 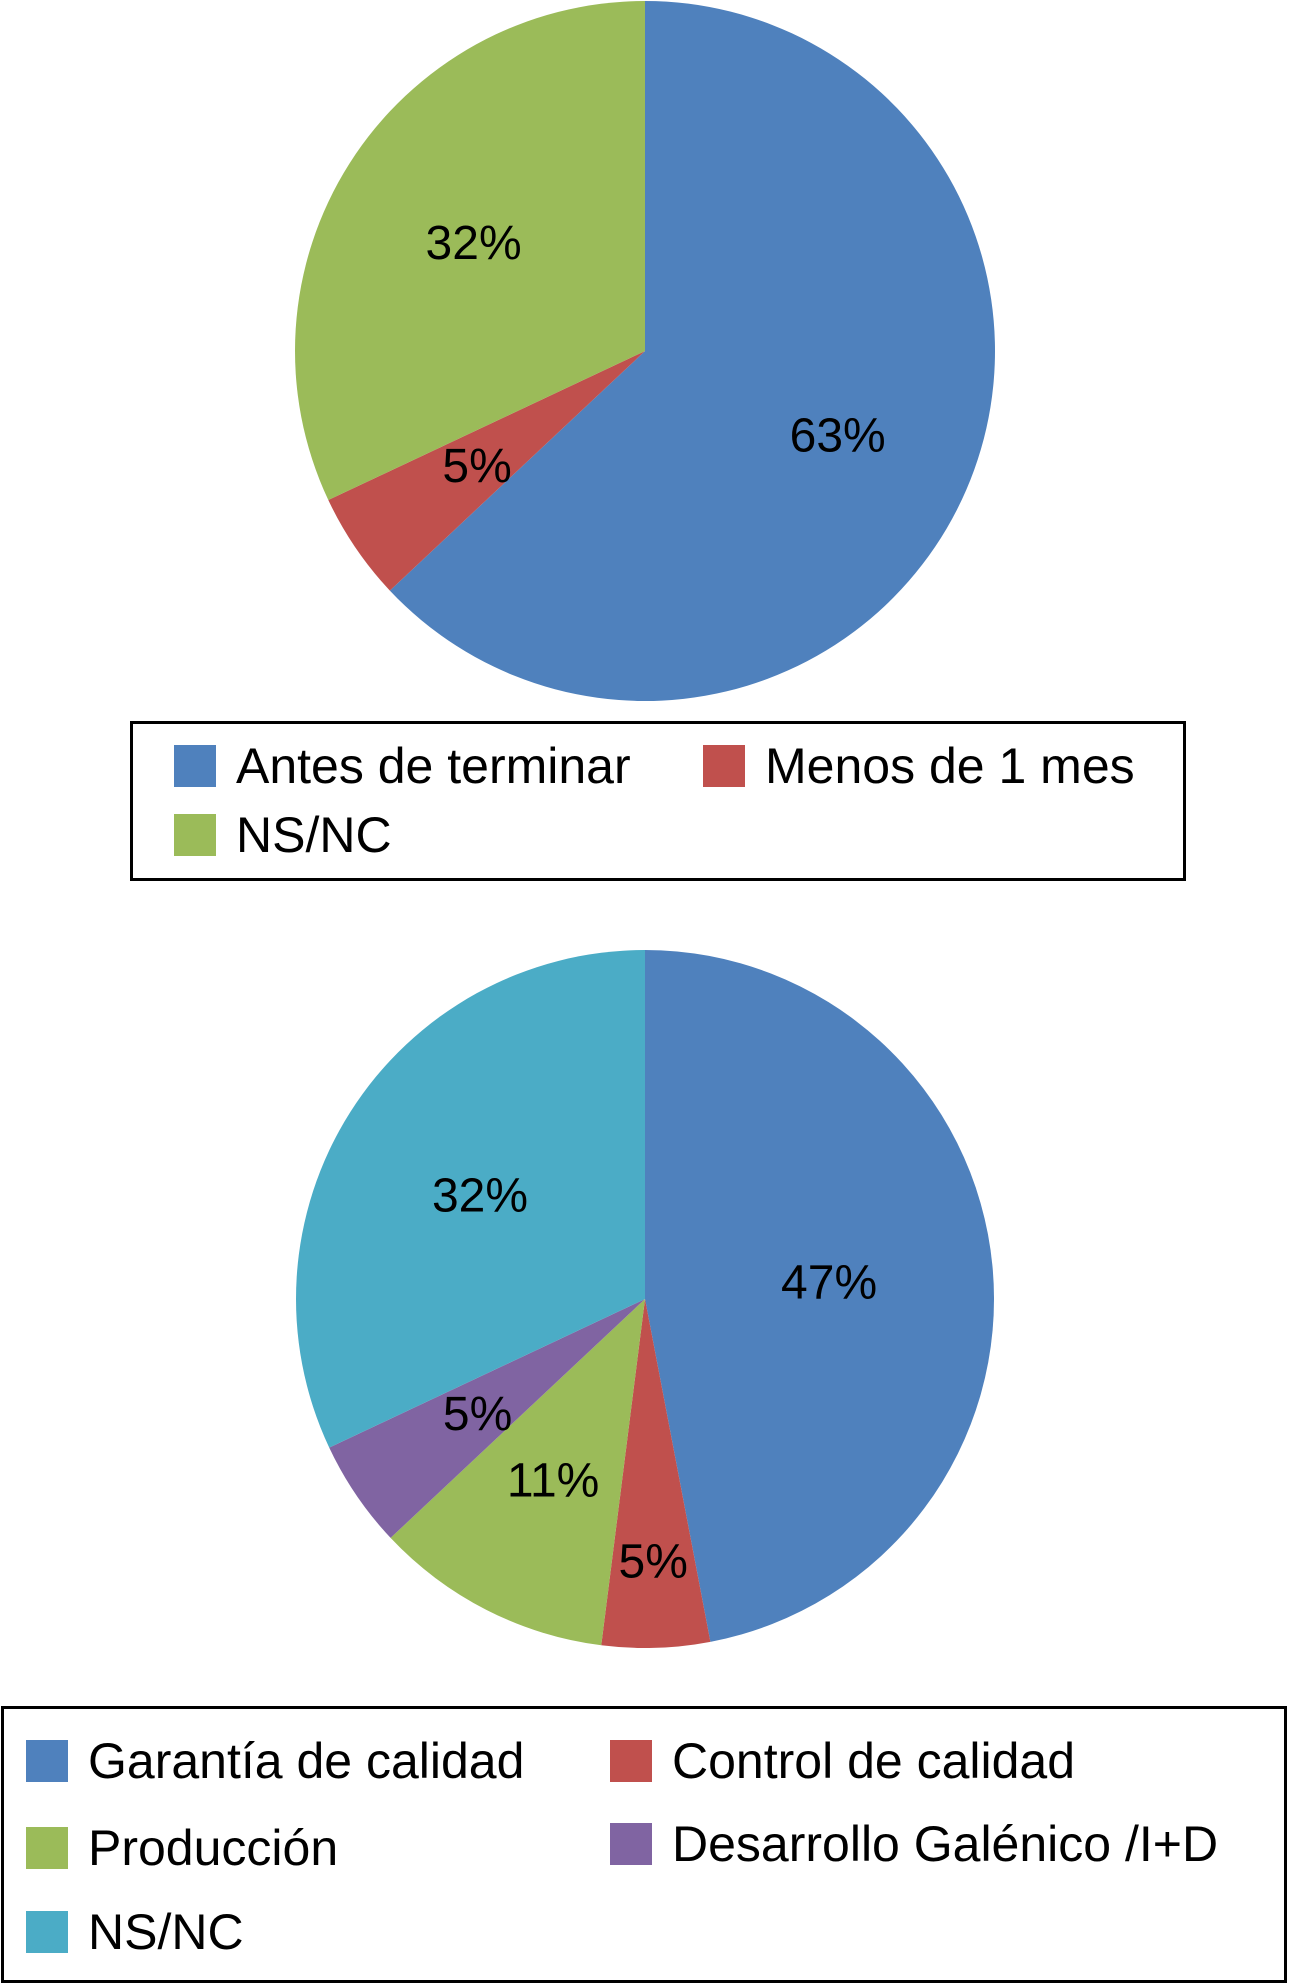 What do you see at coordinates (653, 1562) in the screenshot?
I see `slice-label-control-de-calidad: 5%` at bounding box center [653, 1562].